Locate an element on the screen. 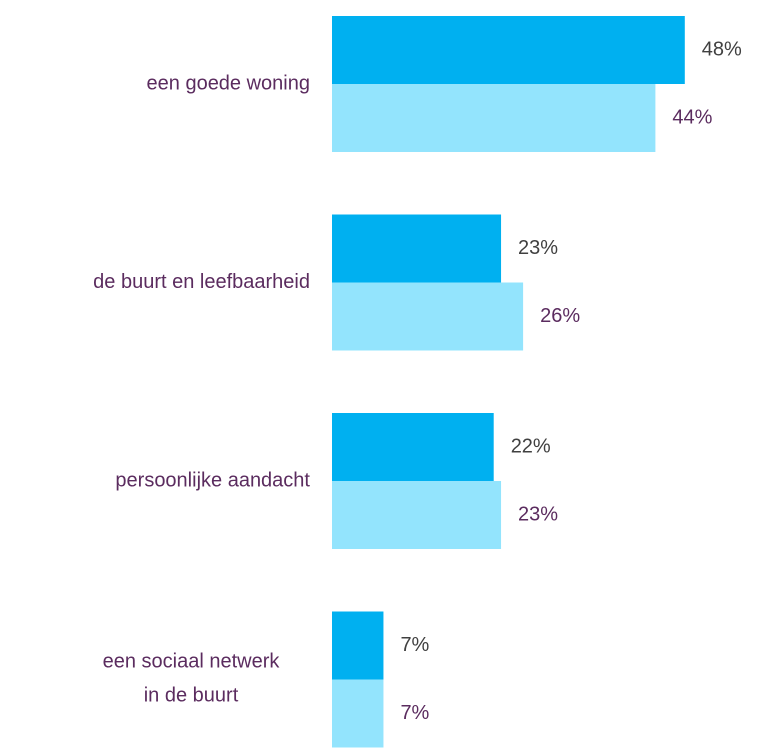  category-label: de buurt en leefbaarheid is located at coordinates (201, 282).